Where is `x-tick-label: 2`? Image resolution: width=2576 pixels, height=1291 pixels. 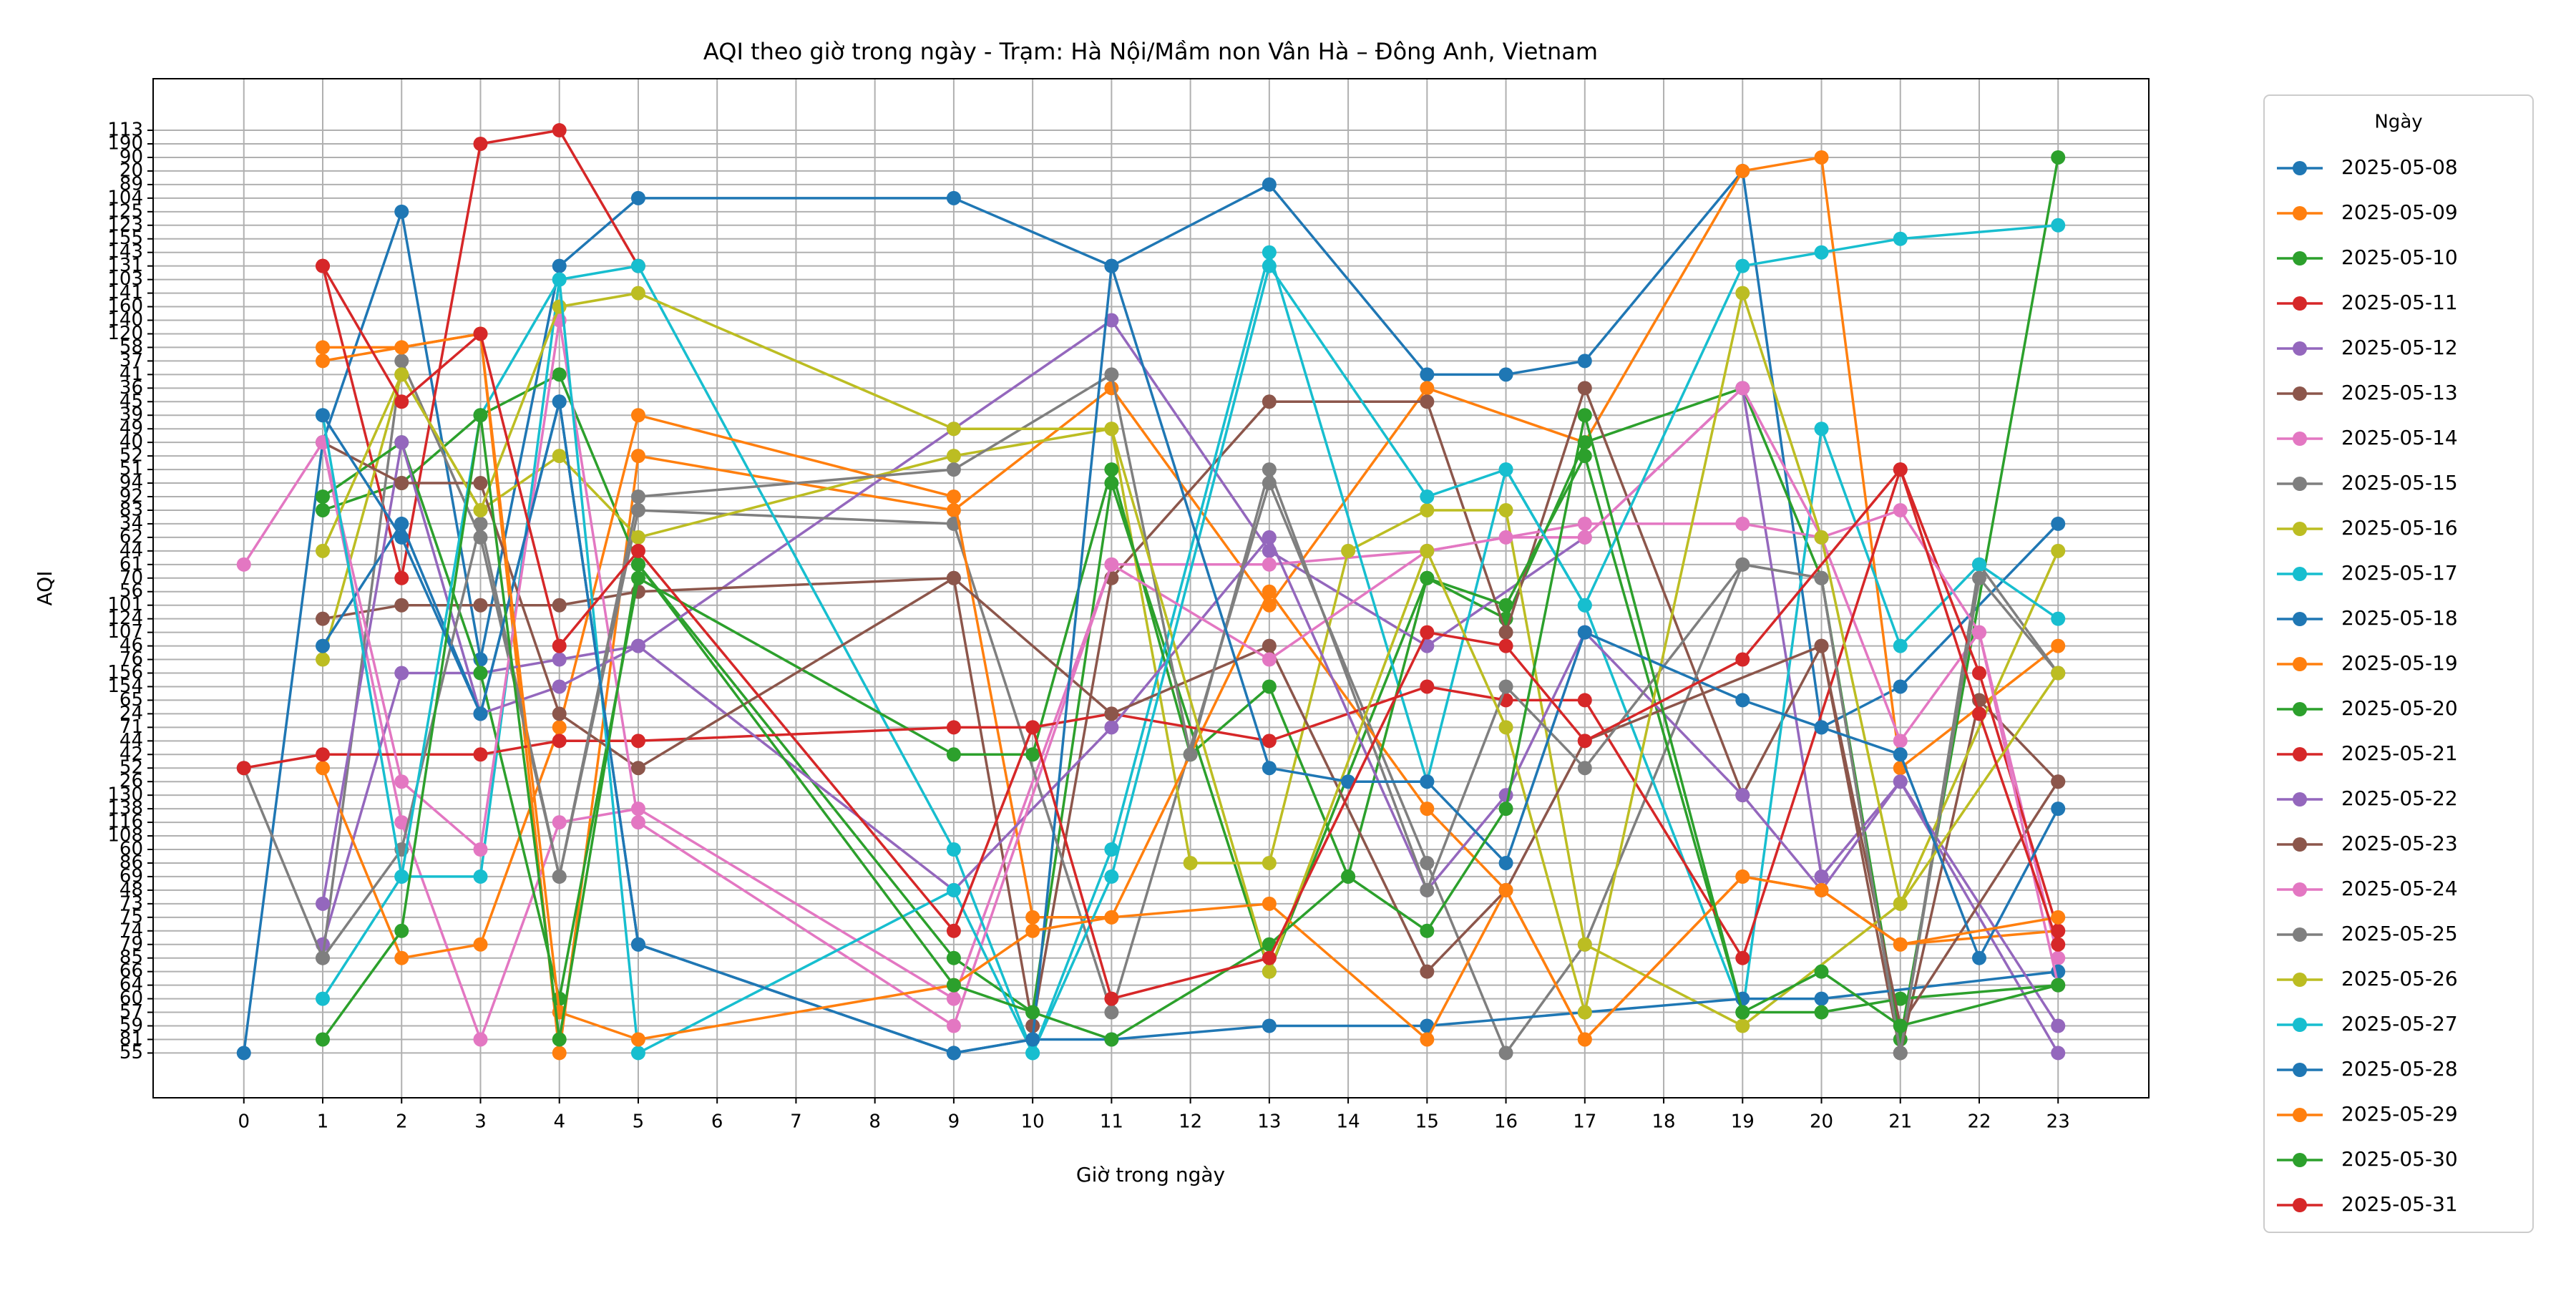 x-tick-label: 2 is located at coordinates (402, 1122).